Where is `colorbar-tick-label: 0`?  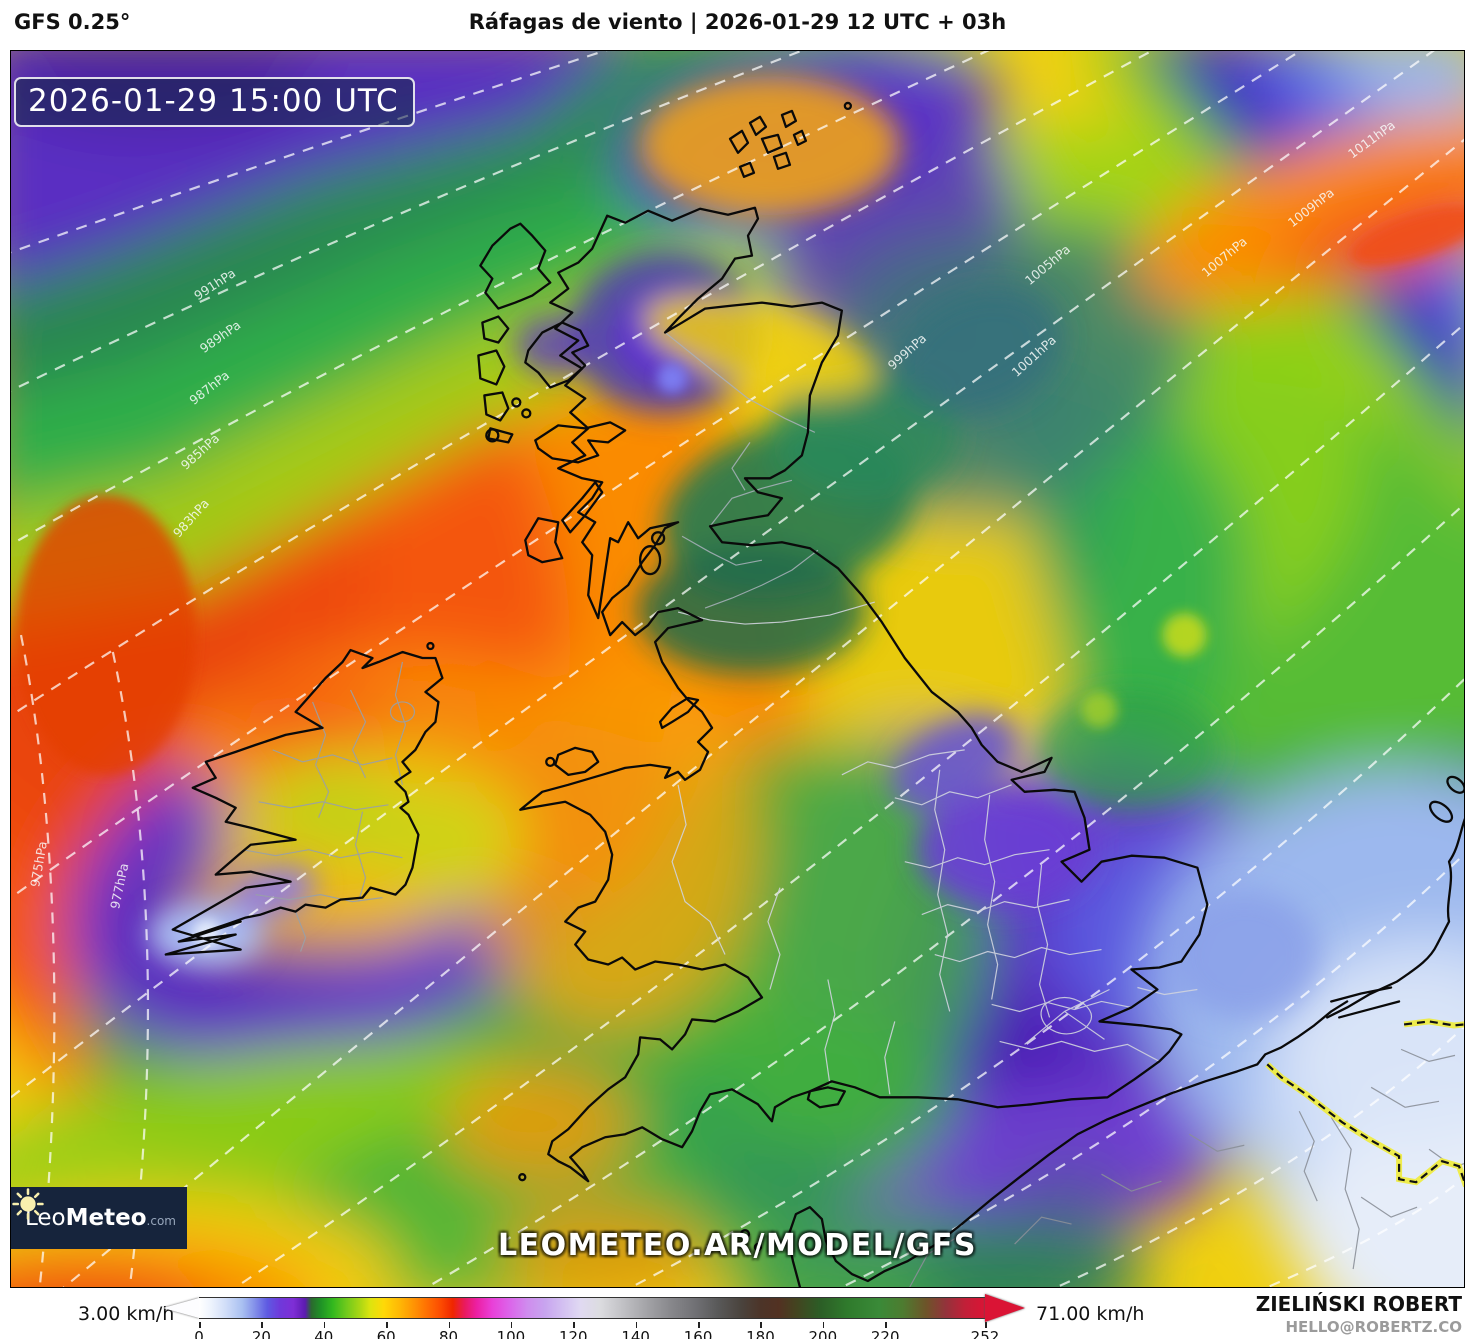 colorbar-tick-label: 0 is located at coordinates (199, 1333).